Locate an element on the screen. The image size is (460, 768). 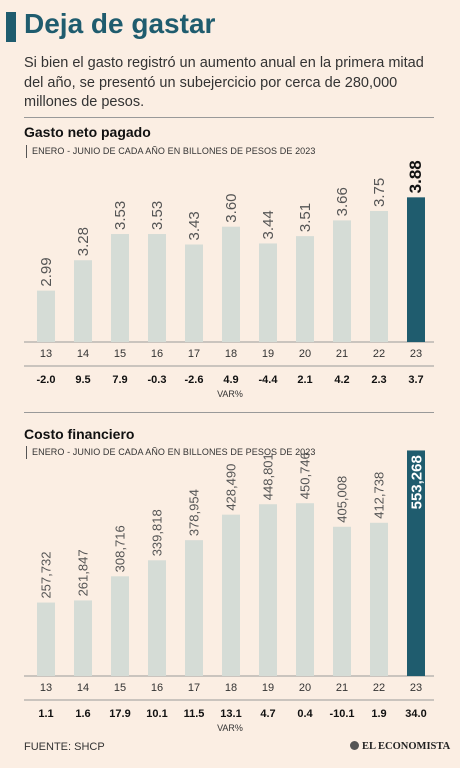
var-value: -10.1 is located at coordinates (341, 714).